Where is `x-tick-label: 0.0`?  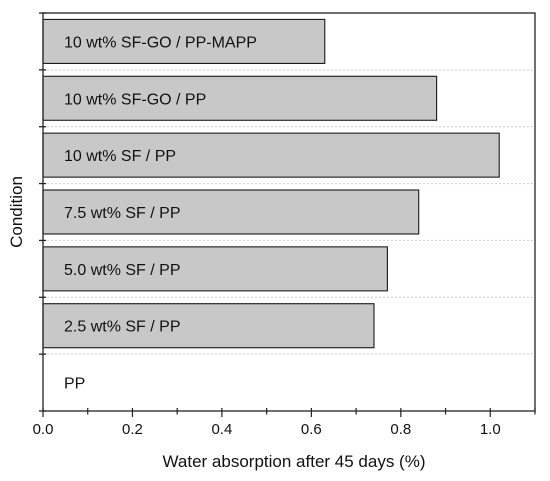
x-tick-label: 0.0 is located at coordinates (43, 429).